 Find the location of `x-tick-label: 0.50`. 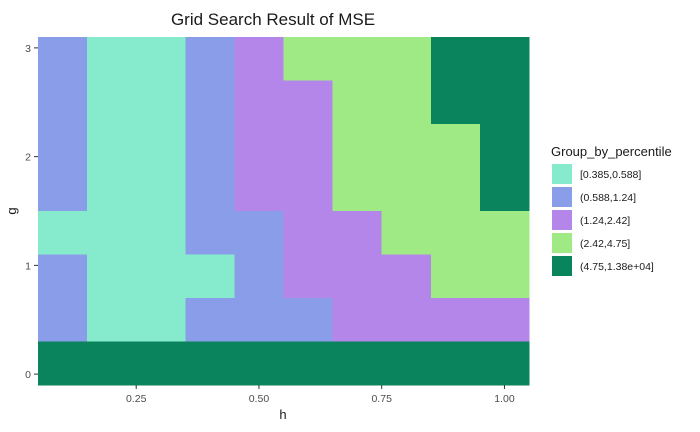

x-tick-label: 0.50 is located at coordinates (259, 399).